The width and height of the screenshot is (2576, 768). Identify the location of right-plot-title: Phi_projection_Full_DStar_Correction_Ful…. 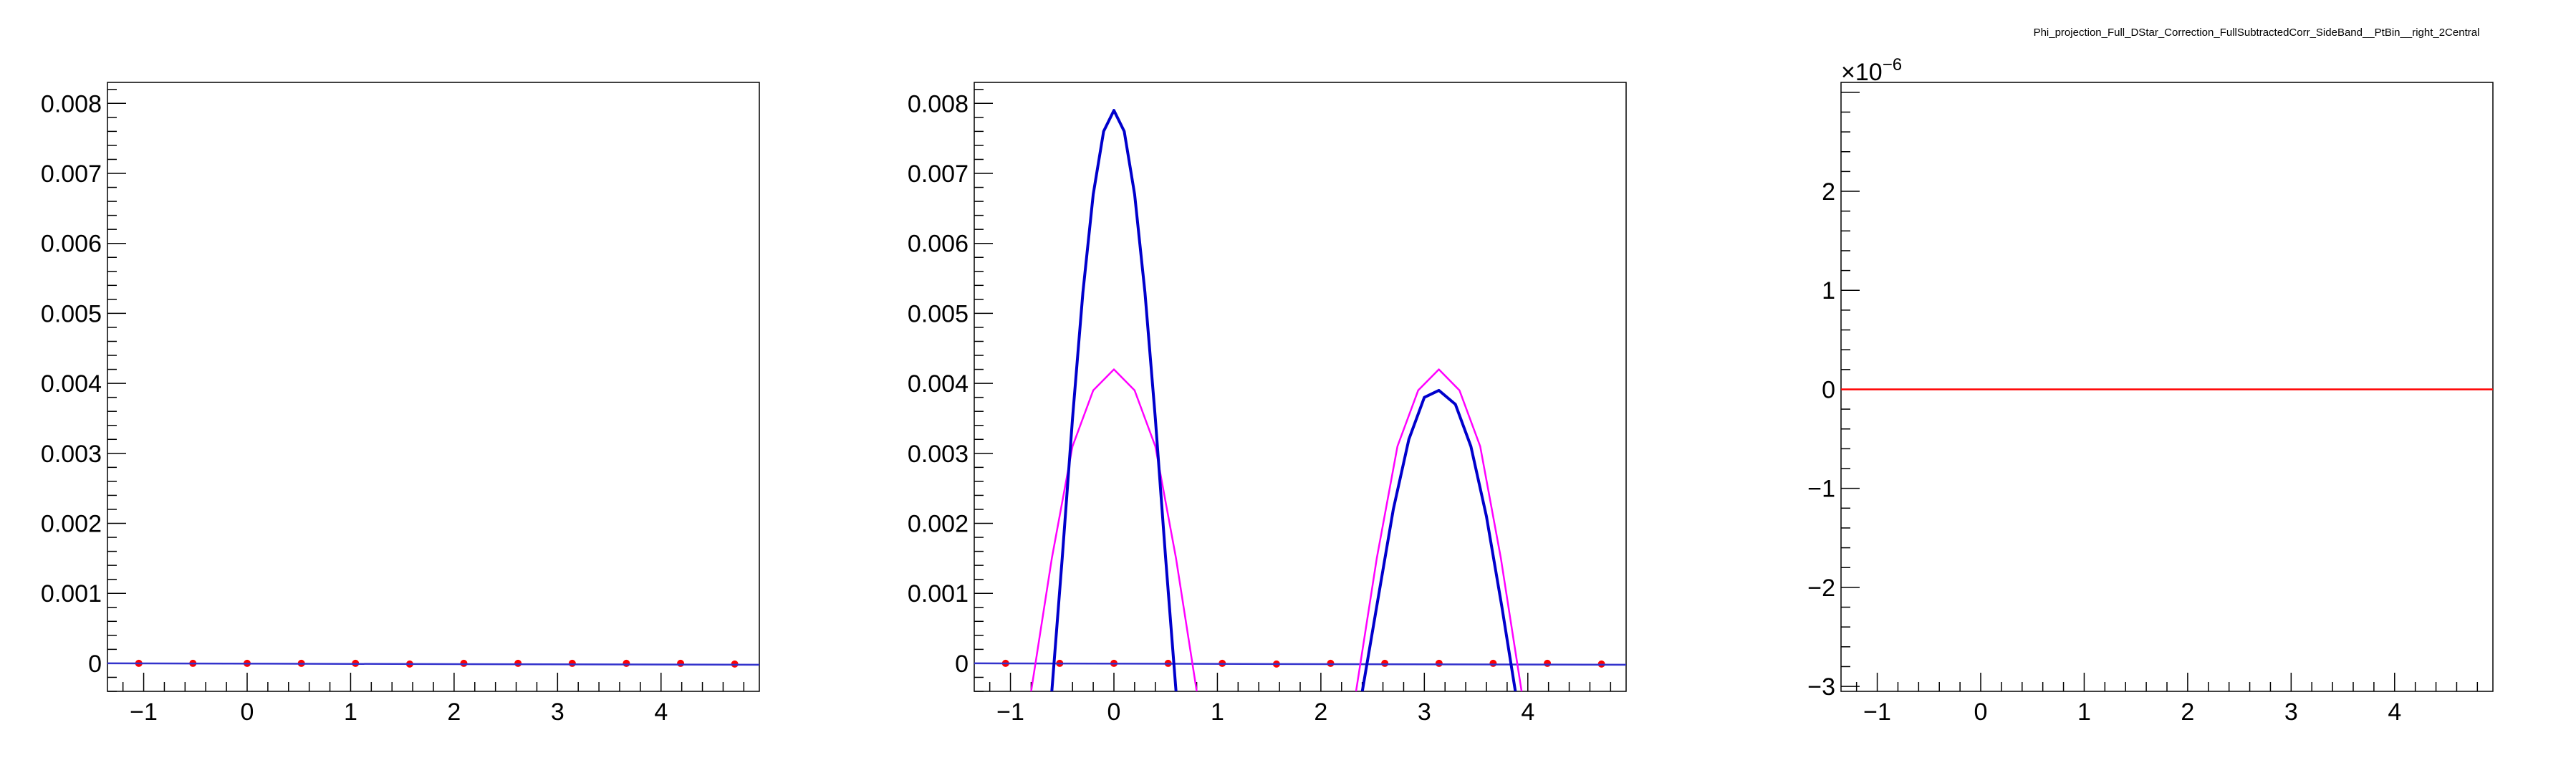
(2257, 33).